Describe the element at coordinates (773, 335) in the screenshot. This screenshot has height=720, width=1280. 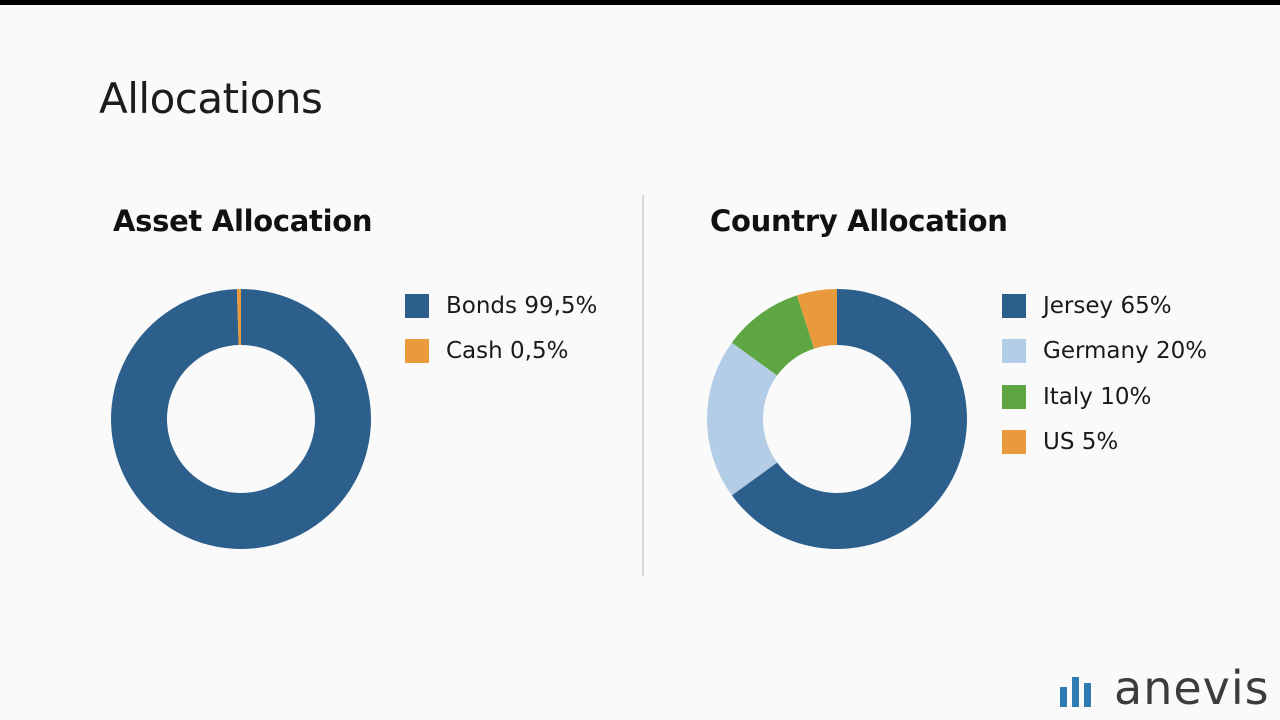
I see `slice-italy` at that location.